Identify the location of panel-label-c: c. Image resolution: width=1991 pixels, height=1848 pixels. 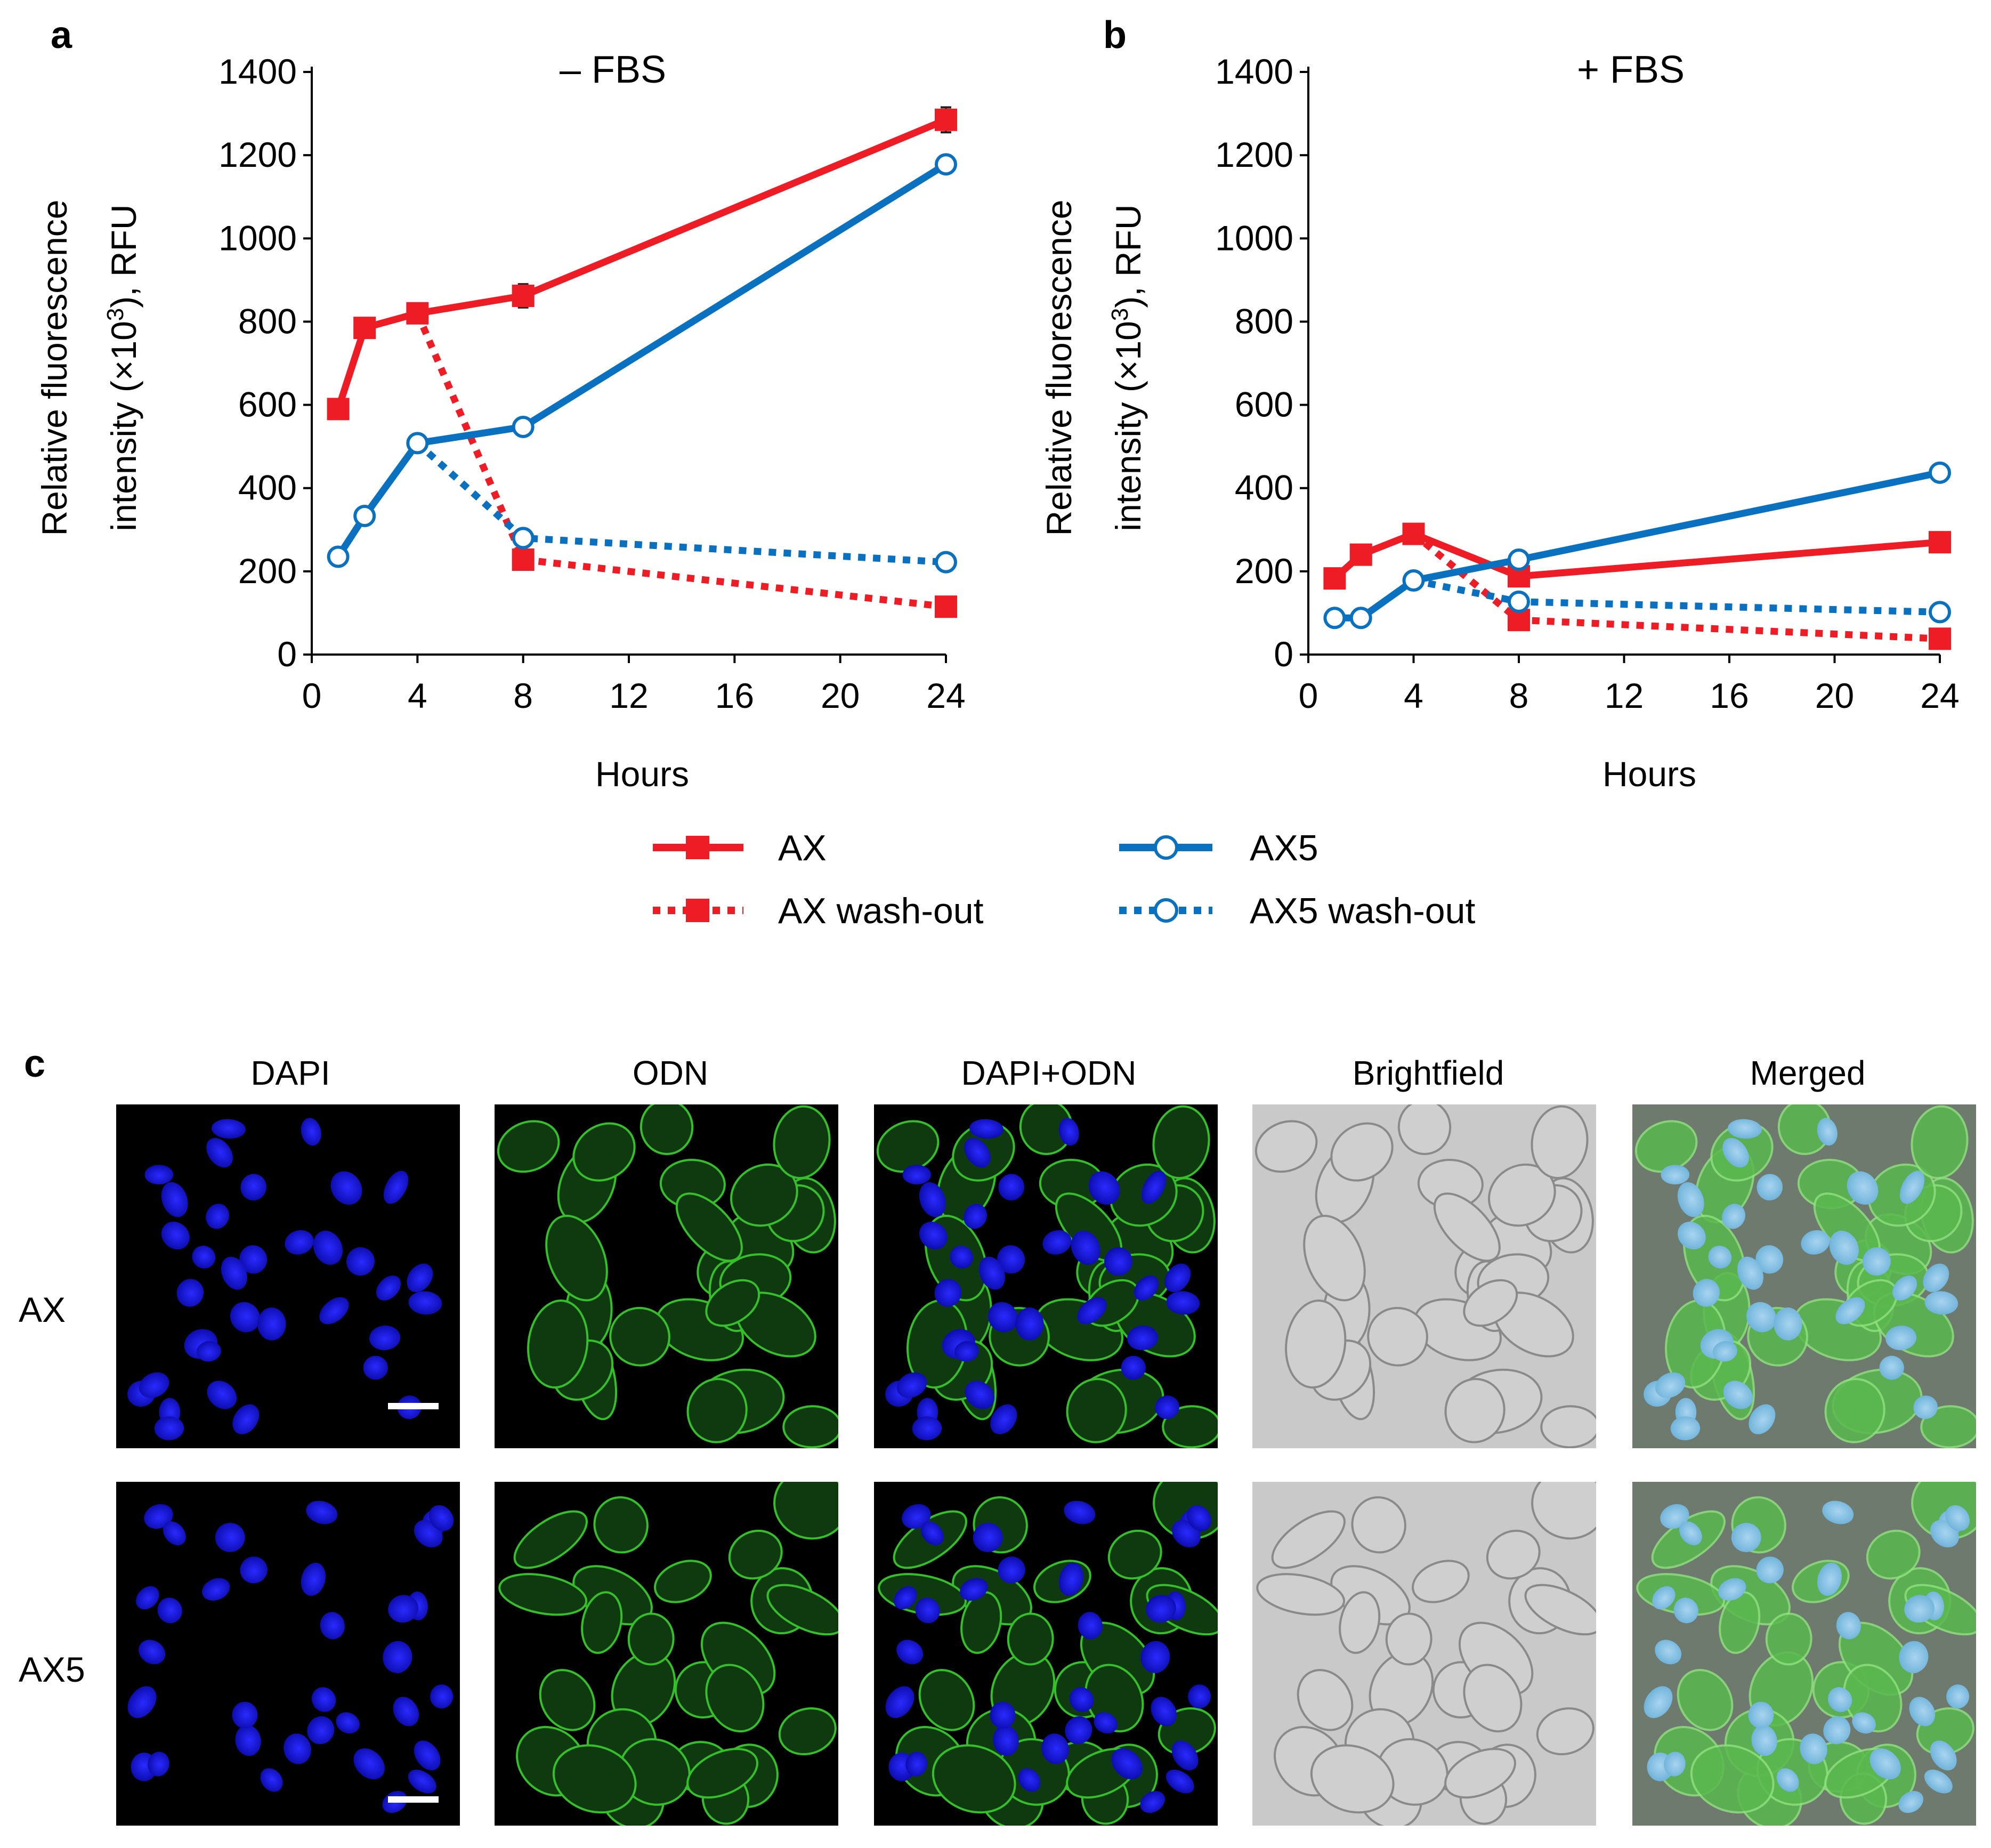
(34, 1064).